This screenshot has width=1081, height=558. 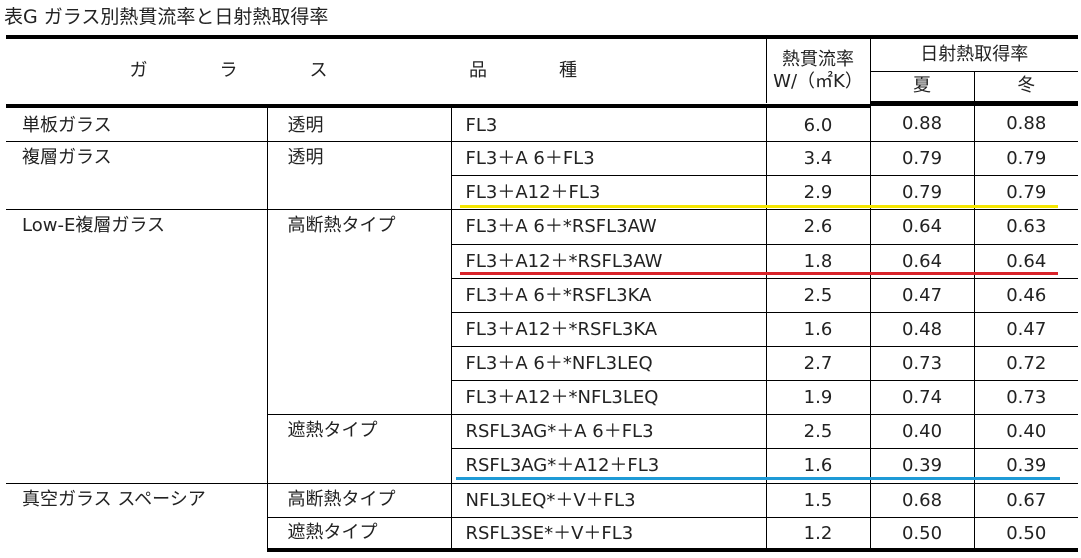 I want to click on table-row: FL3＋A12＋*NFL3LEQ 1.9 0.74 0.73, so click(x=542, y=397).